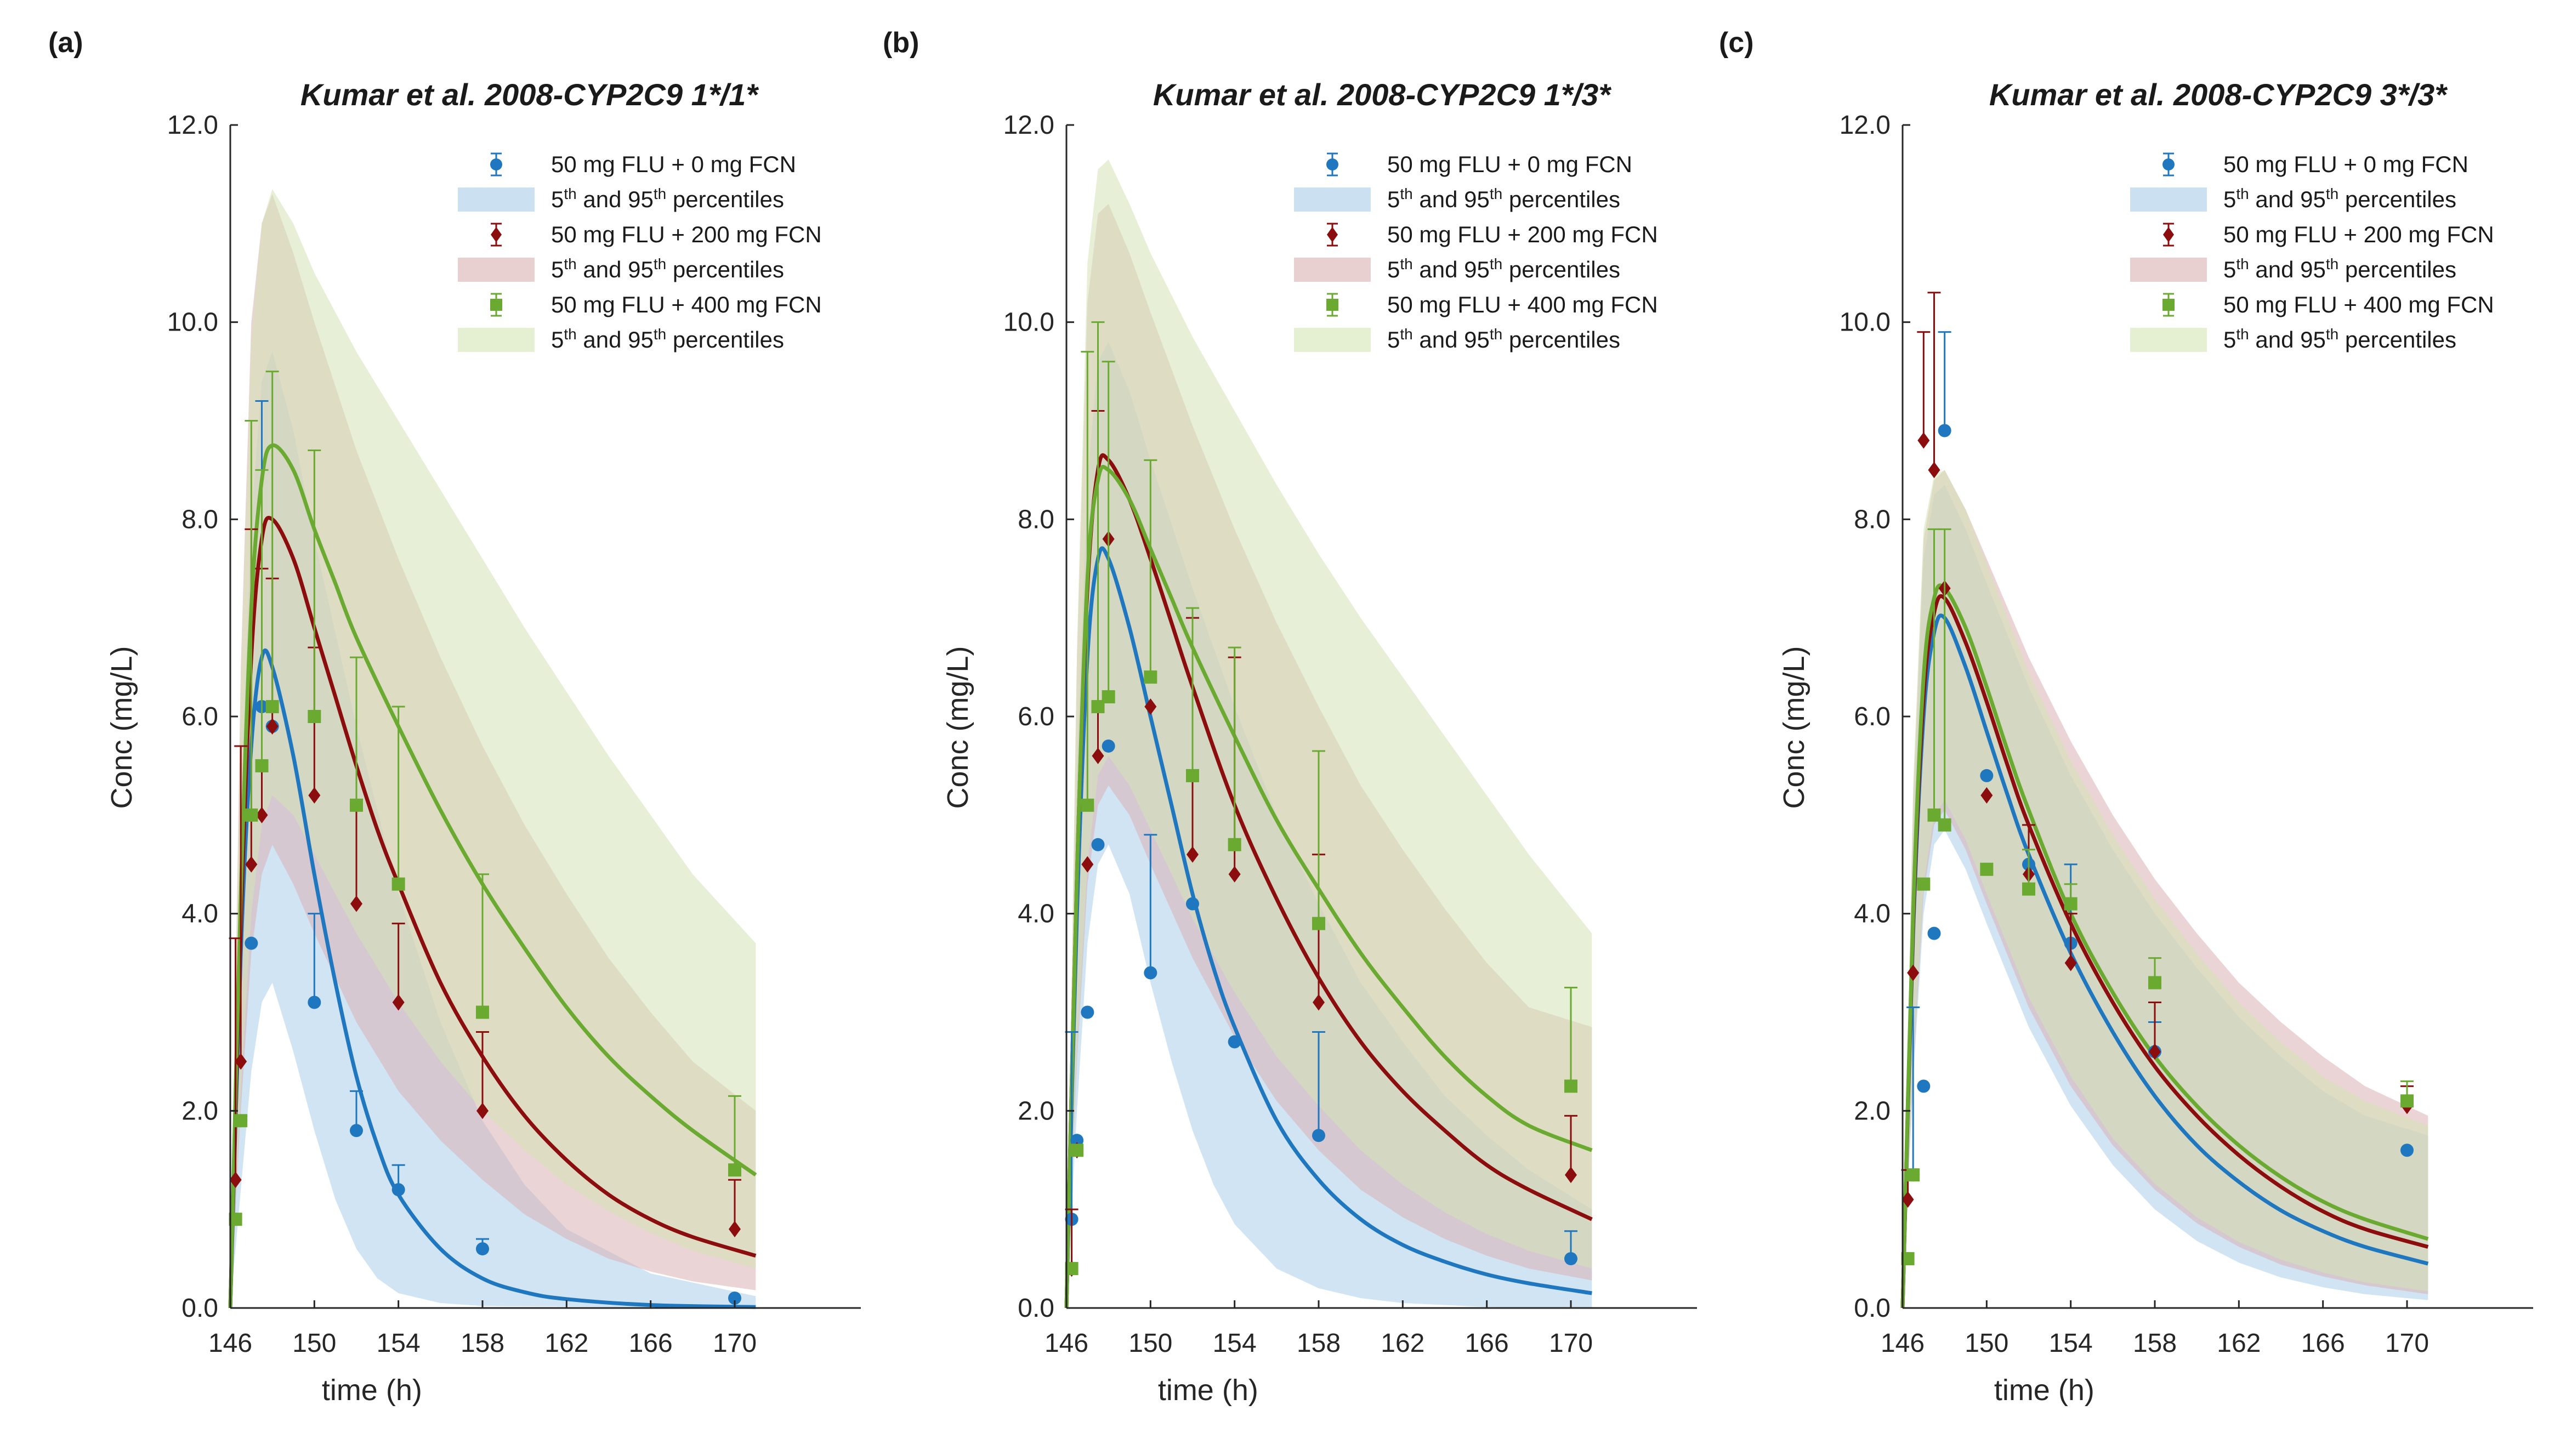 The image size is (2560, 1456). I want to click on x-tick-label: 166, so click(1487, 1344).